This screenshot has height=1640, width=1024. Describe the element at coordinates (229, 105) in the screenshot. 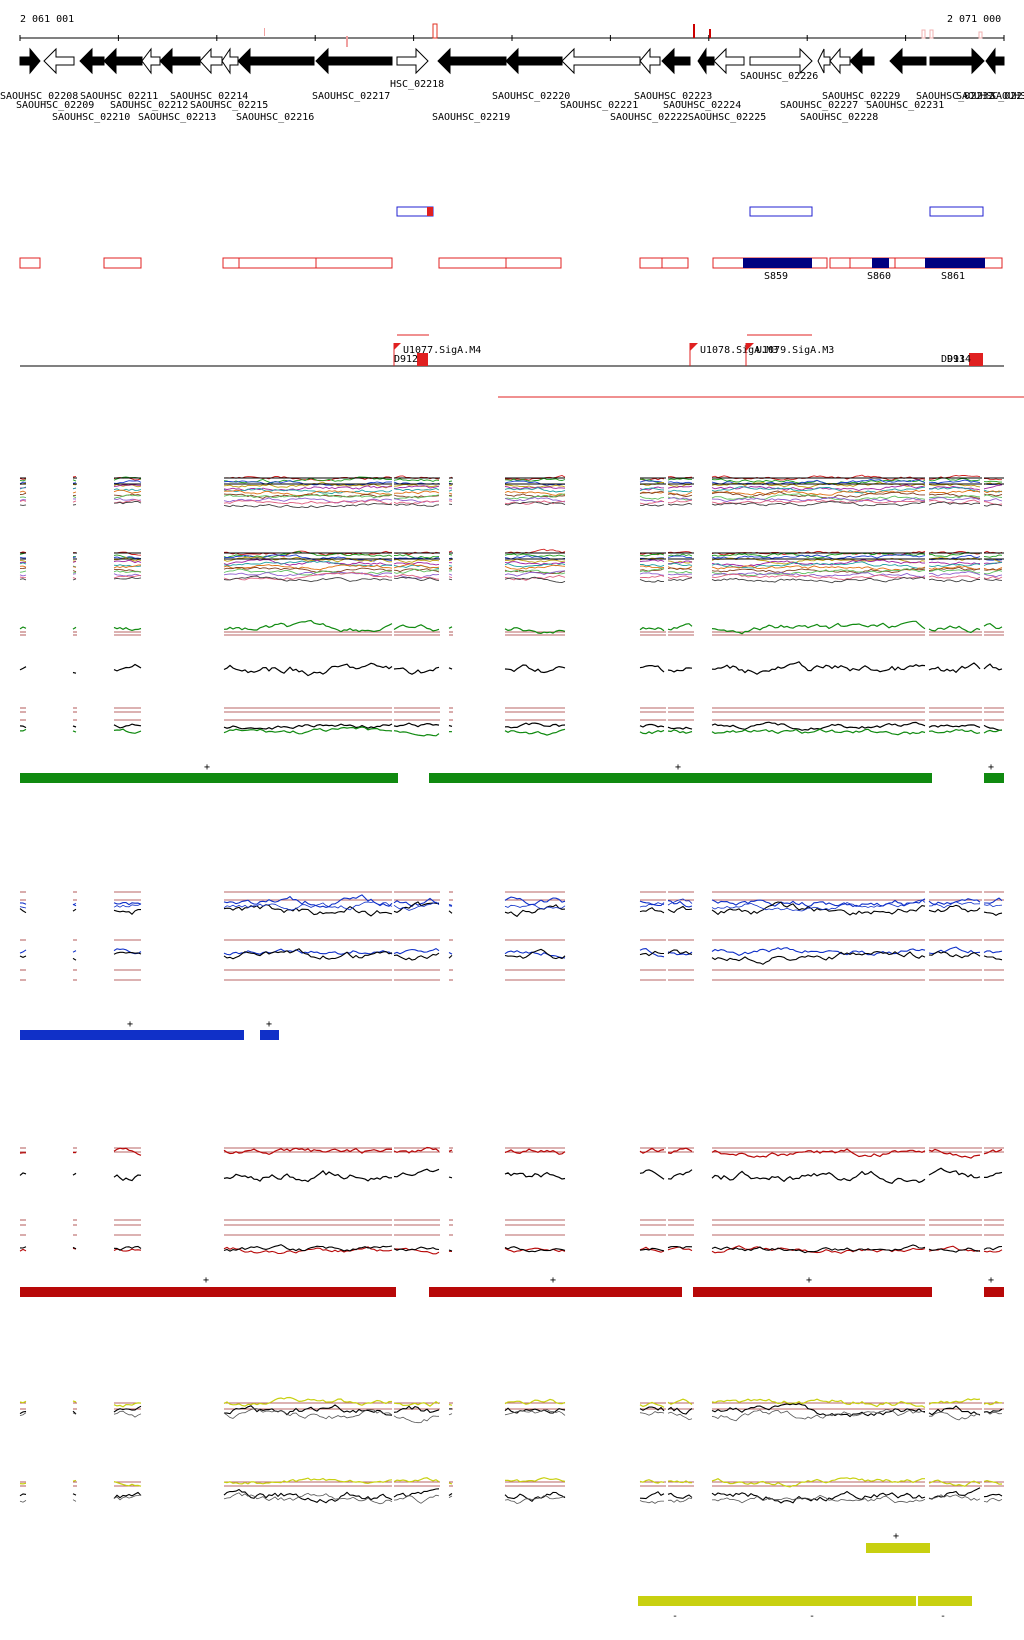

I see `gene-label: SAOUHSC_02215` at that location.